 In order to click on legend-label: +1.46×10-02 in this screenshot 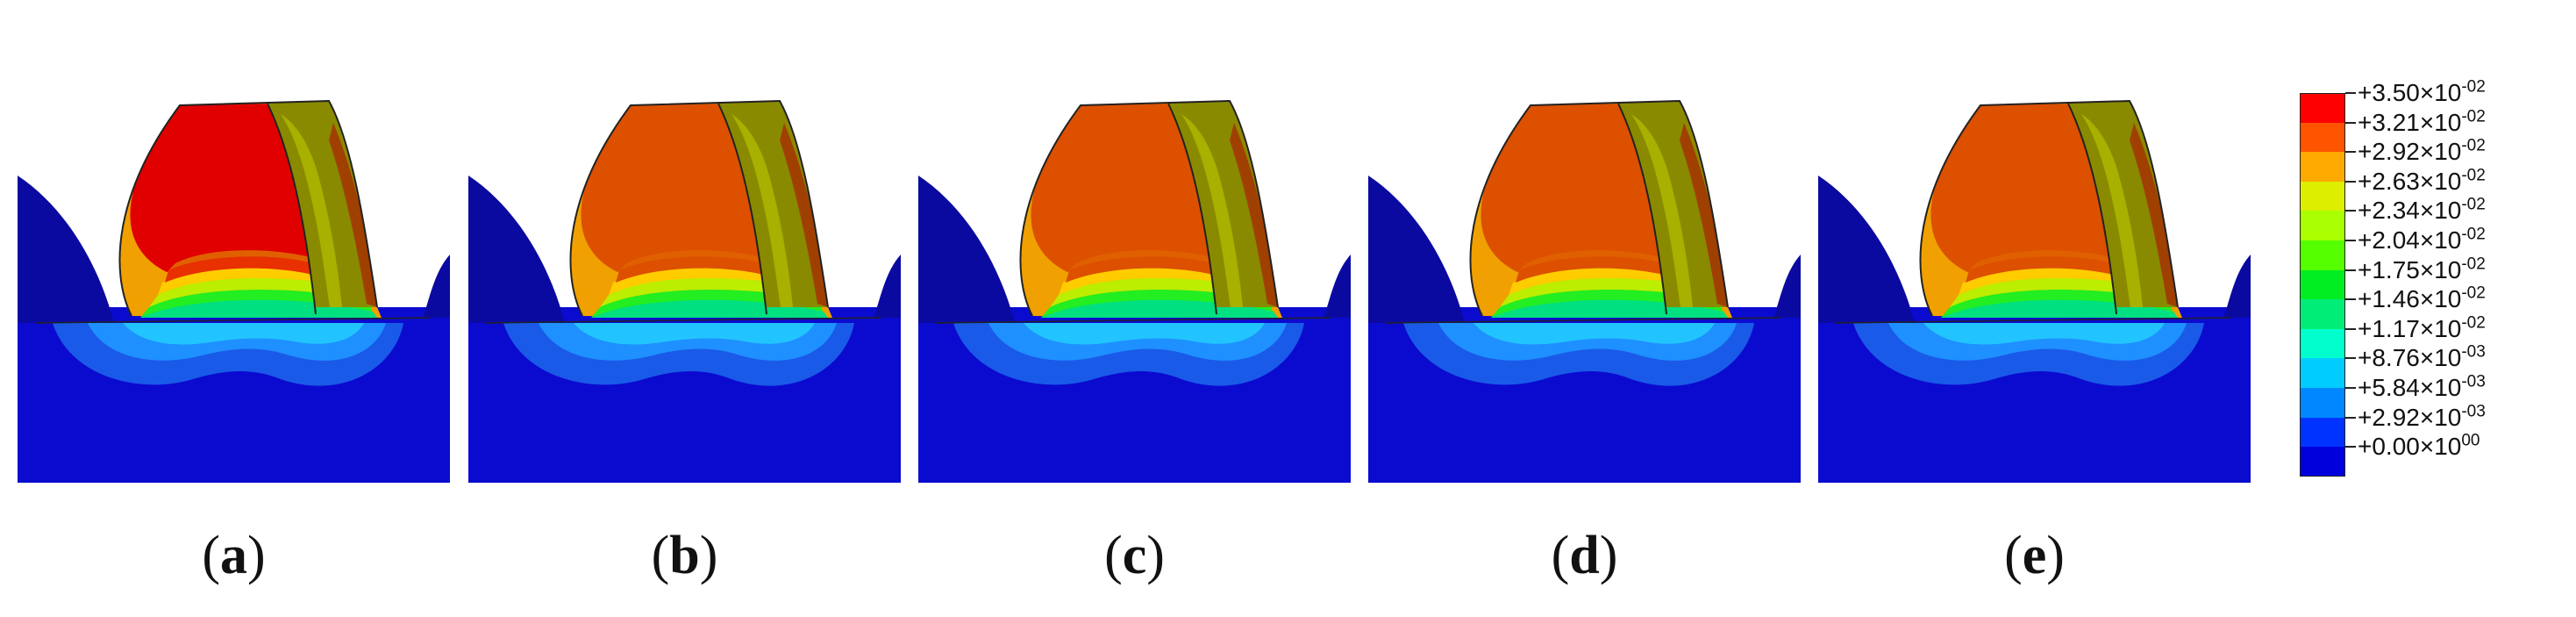, I will do `click(2422, 298)`.